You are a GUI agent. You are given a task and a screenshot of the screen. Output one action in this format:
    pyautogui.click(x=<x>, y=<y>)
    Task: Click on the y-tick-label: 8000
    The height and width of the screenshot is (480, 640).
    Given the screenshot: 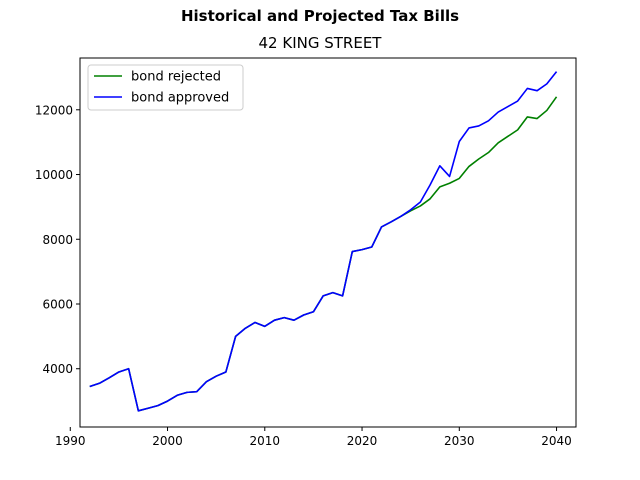 What is the action you would take?
    pyautogui.click(x=57, y=240)
    